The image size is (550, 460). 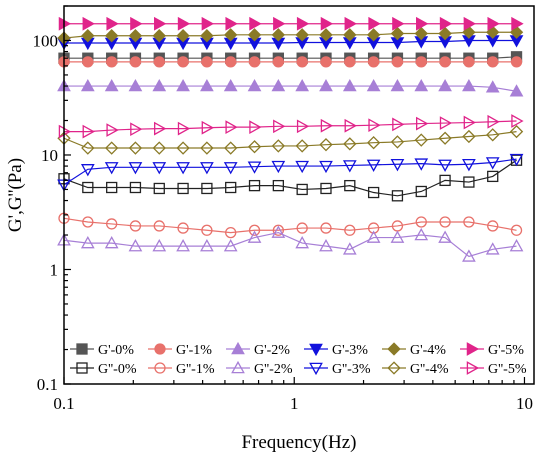 What do you see at coordinates (507, 369) in the screenshot?
I see `legend-label: G''-5%` at bounding box center [507, 369].